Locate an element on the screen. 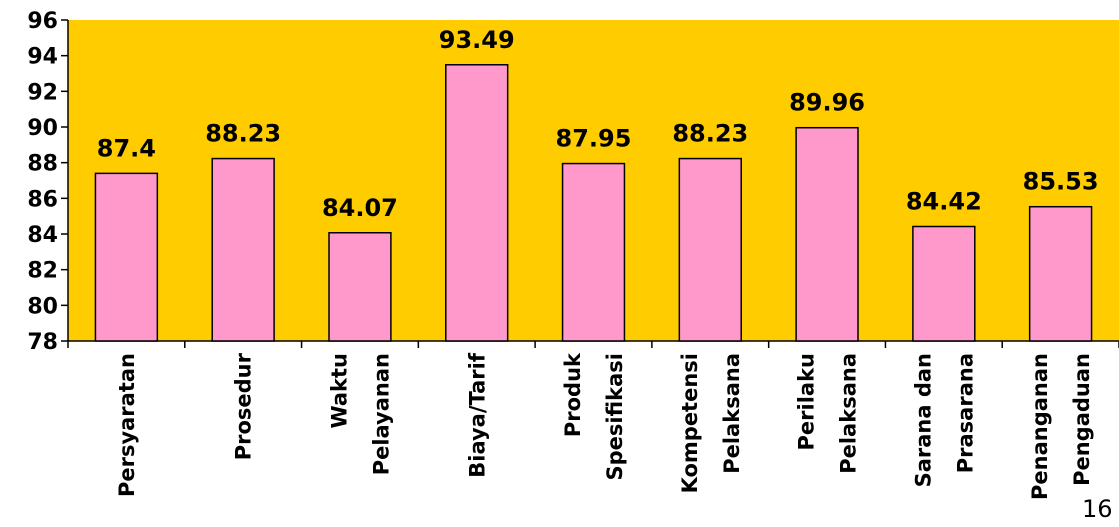 The image size is (1119, 527). y-tick-label: 78 is located at coordinates (42, 342).